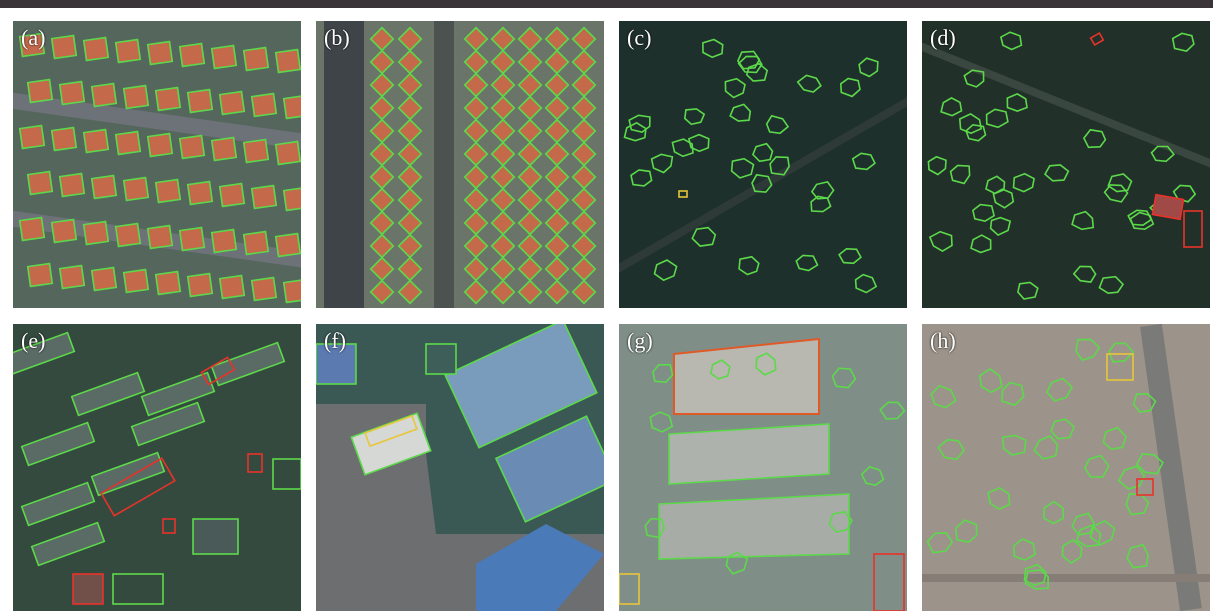 This screenshot has width=1213, height=613. I want to click on panel-c: (c), so click(763, 164).